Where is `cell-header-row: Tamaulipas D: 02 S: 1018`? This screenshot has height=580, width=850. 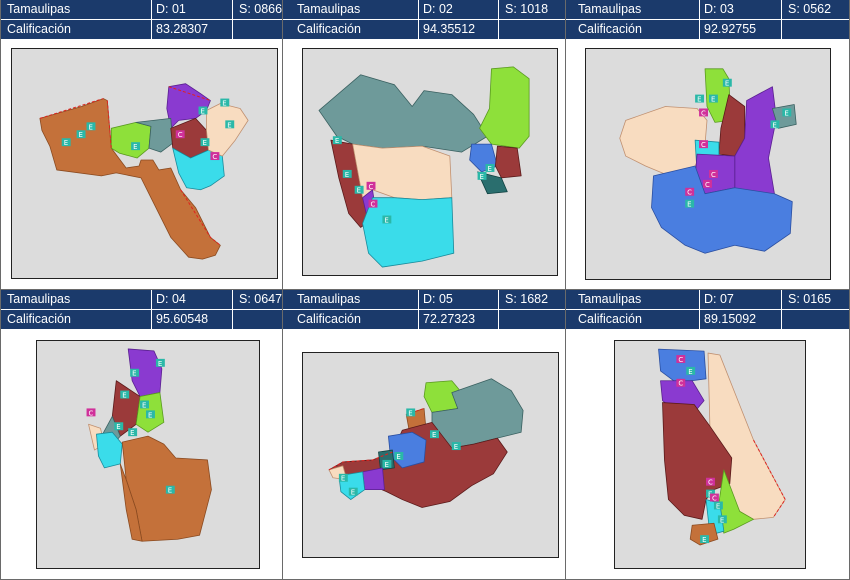 cell-header-row: Tamaulipas D: 02 S: 1018 is located at coordinates (424, 10).